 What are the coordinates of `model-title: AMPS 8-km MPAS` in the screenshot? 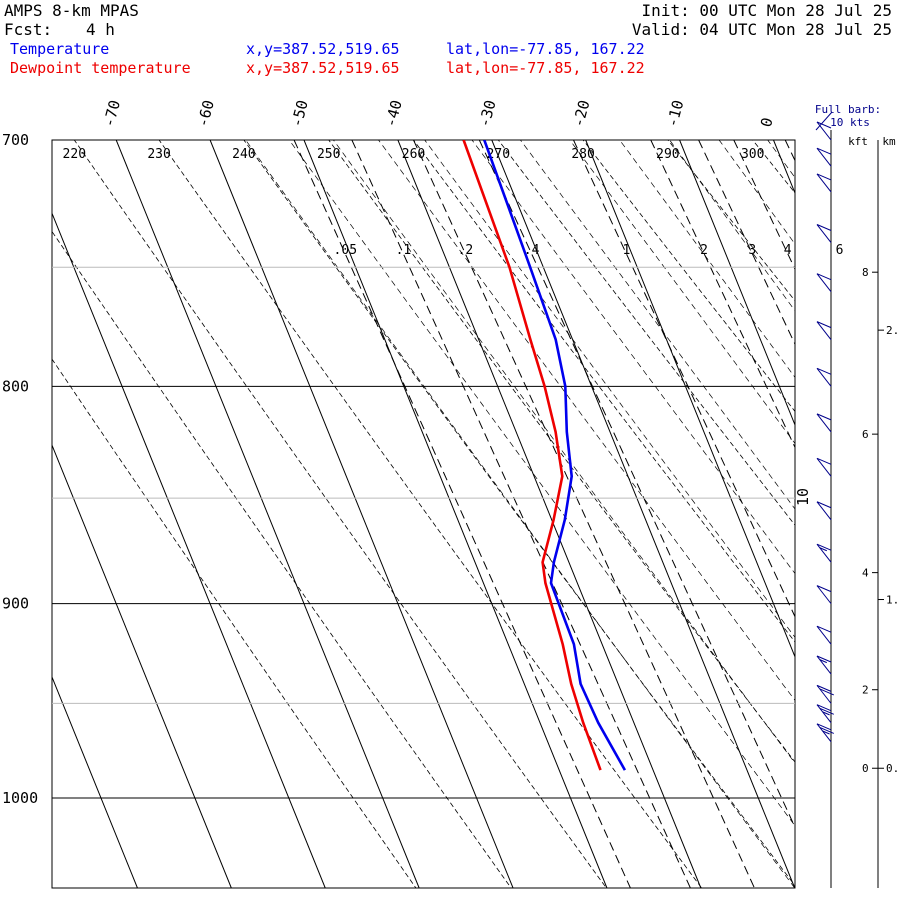 It's located at (71, 10).